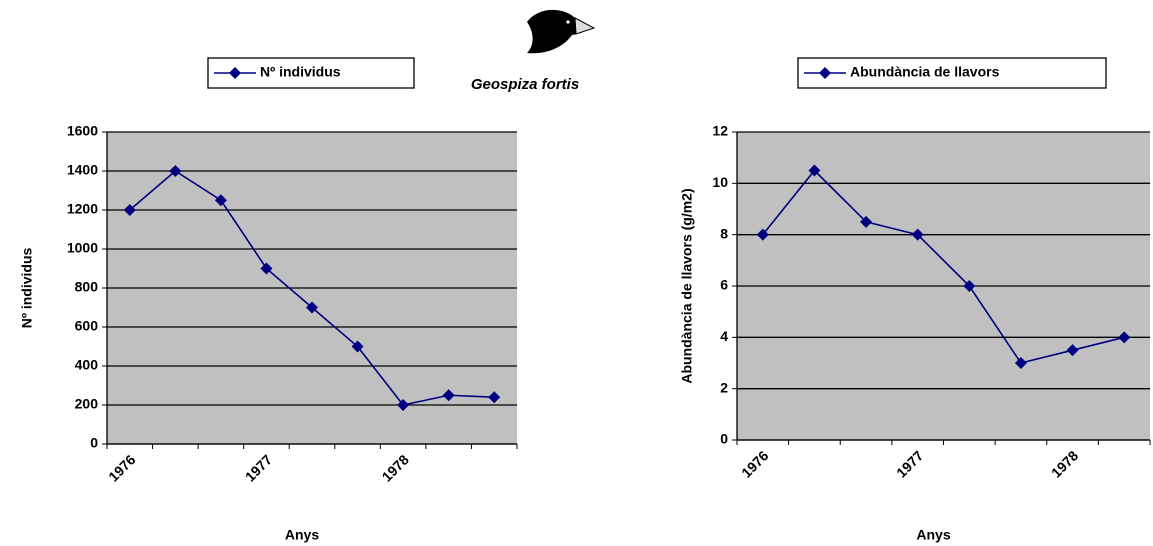  Describe the element at coordinates (27, 288) in the screenshot. I see `y-axis-label: Nº individus` at that location.